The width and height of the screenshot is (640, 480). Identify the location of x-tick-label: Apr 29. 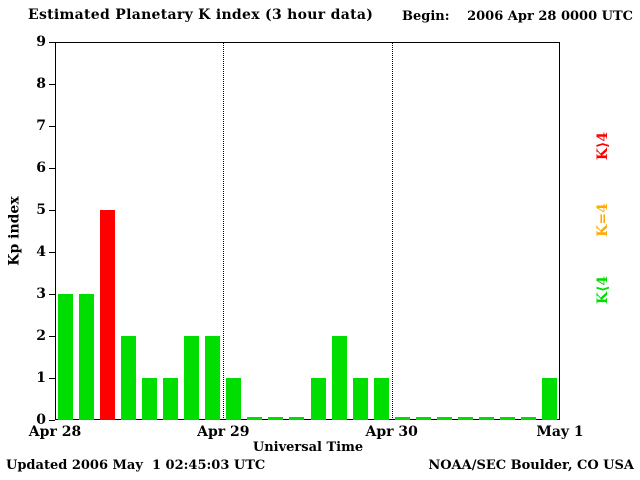
(223, 432).